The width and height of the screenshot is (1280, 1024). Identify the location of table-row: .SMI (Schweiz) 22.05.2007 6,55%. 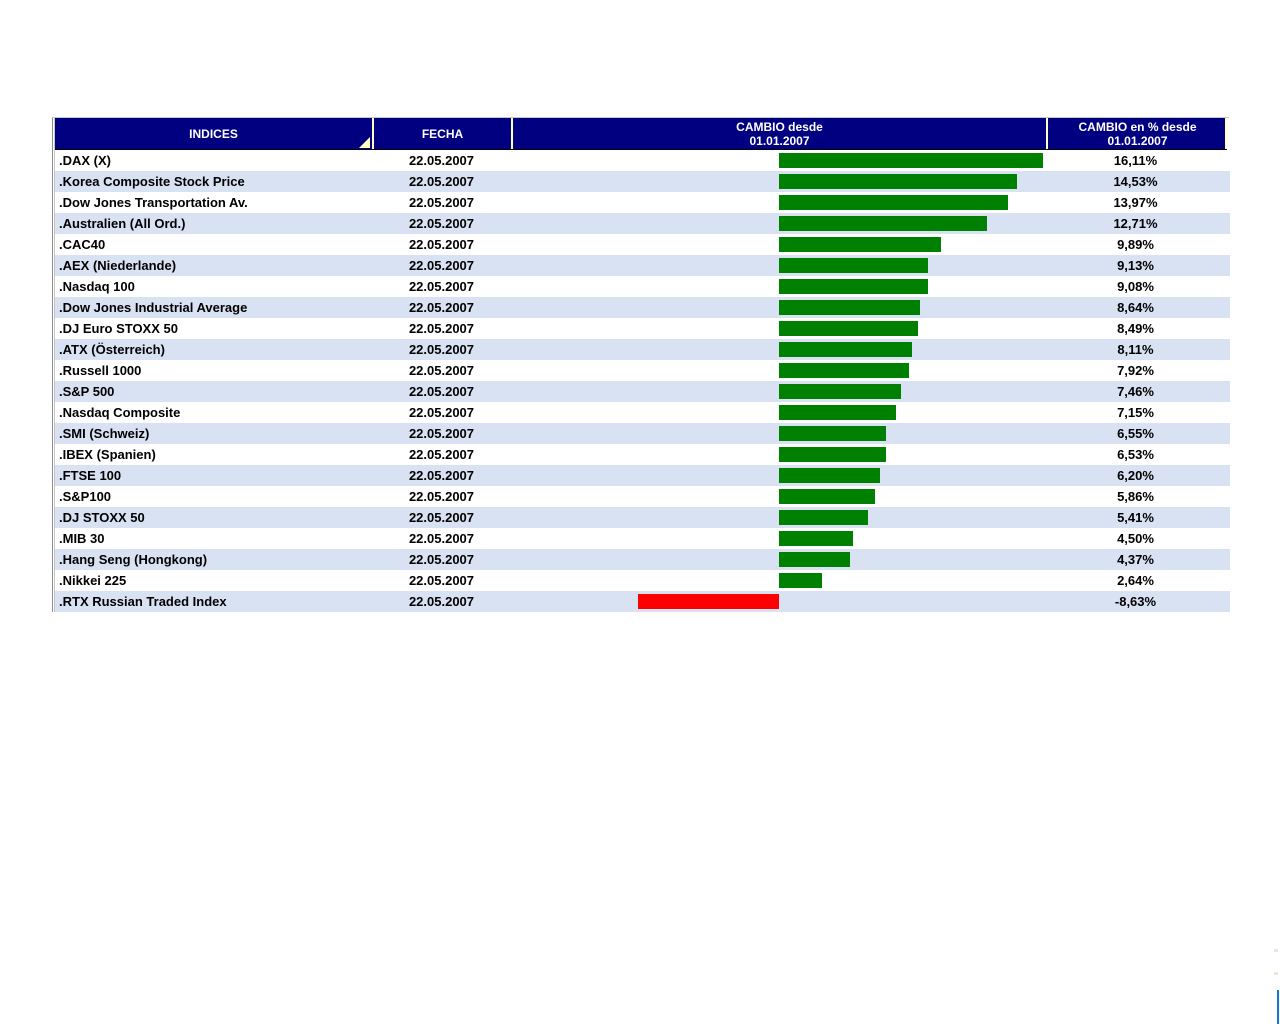
(642, 433).